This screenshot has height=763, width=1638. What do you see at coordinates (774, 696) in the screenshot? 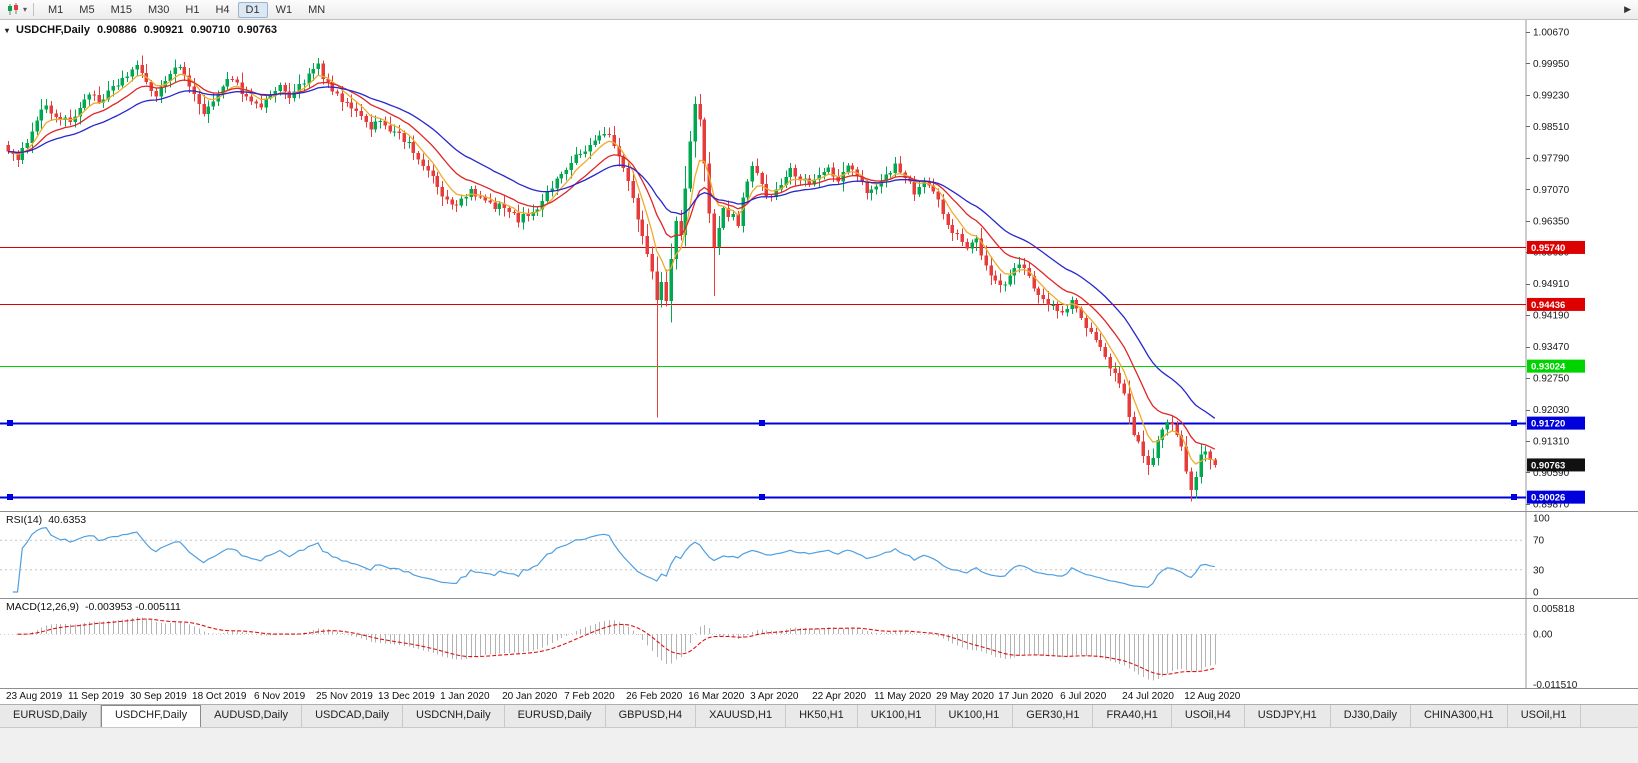
I see `date-label: 3 Apr 2020` at bounding box center [774, 696].